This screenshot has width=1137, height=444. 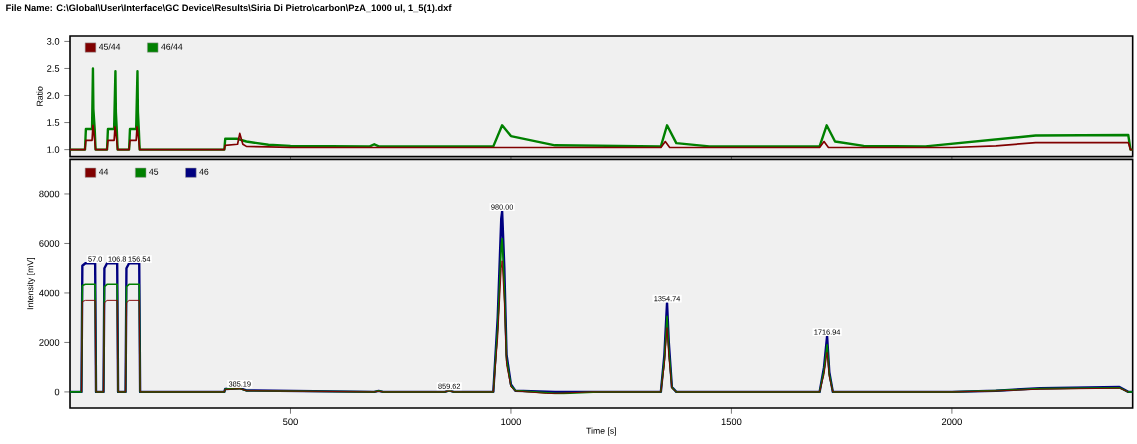 I want to click on legend-label: 45/44, so click(x=109, y=46).